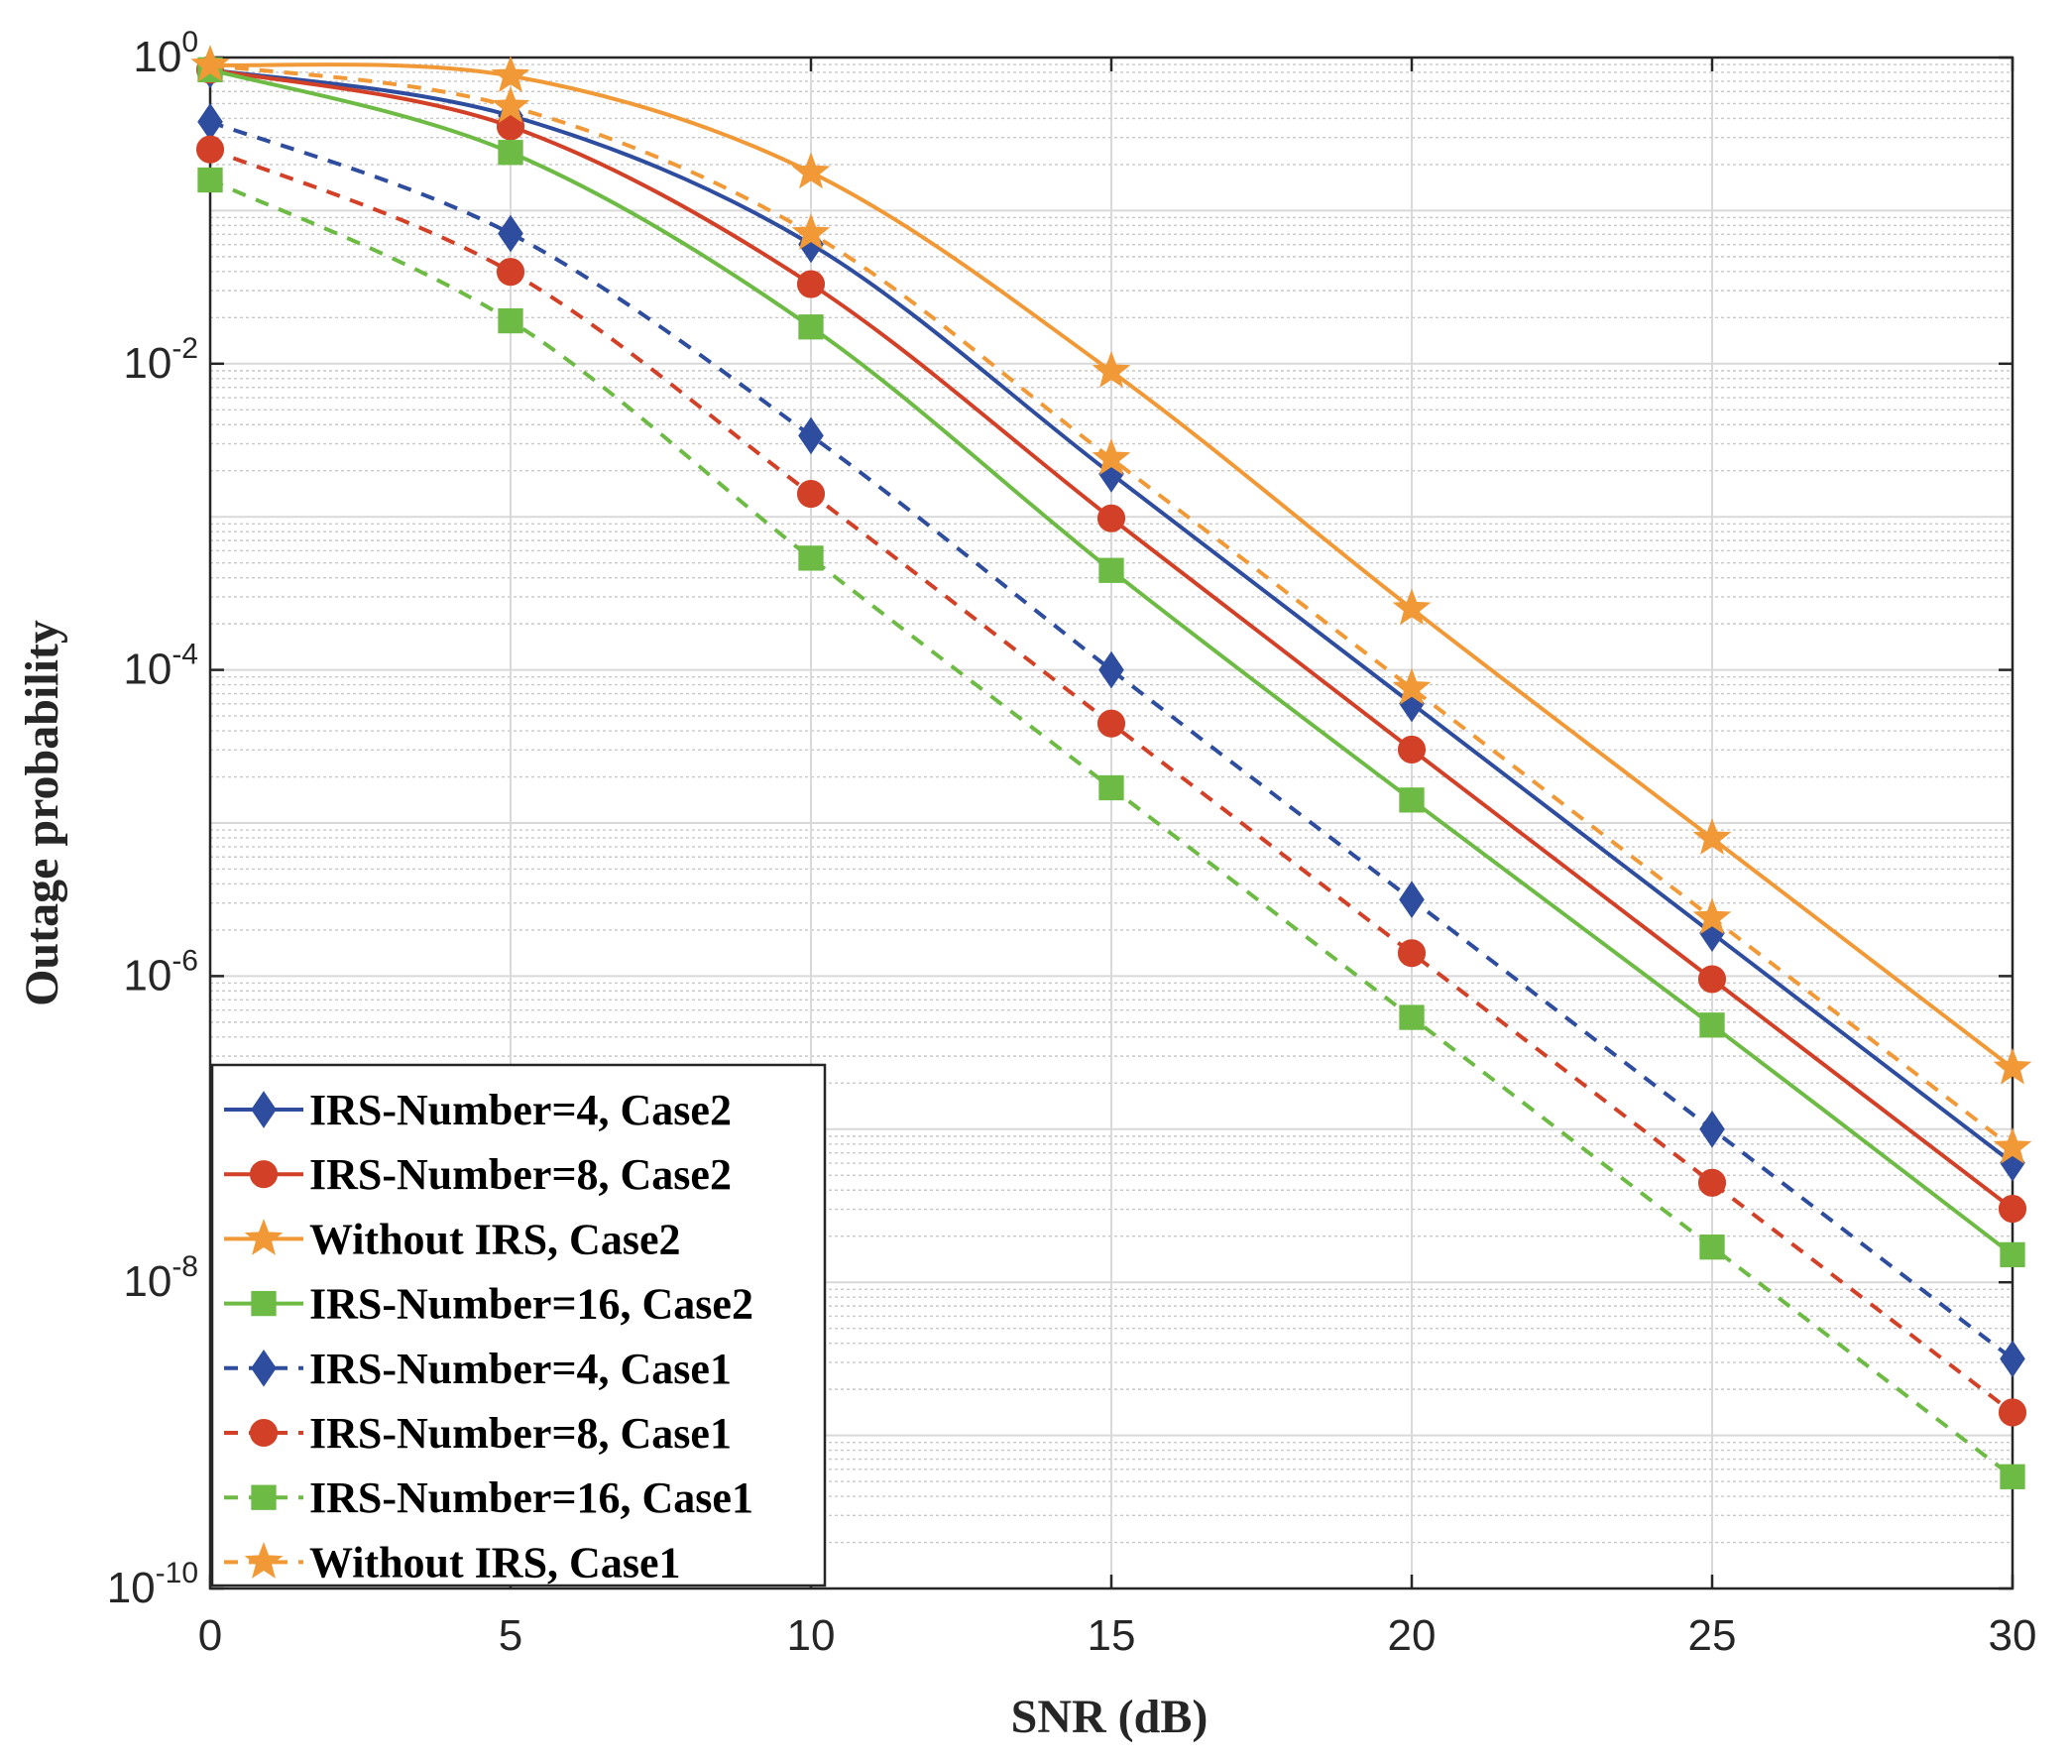 Image resolution: width=2072 pixels, height=1764 pixels. I want to click on y-tick-exponent: 0, so click(189, 43).